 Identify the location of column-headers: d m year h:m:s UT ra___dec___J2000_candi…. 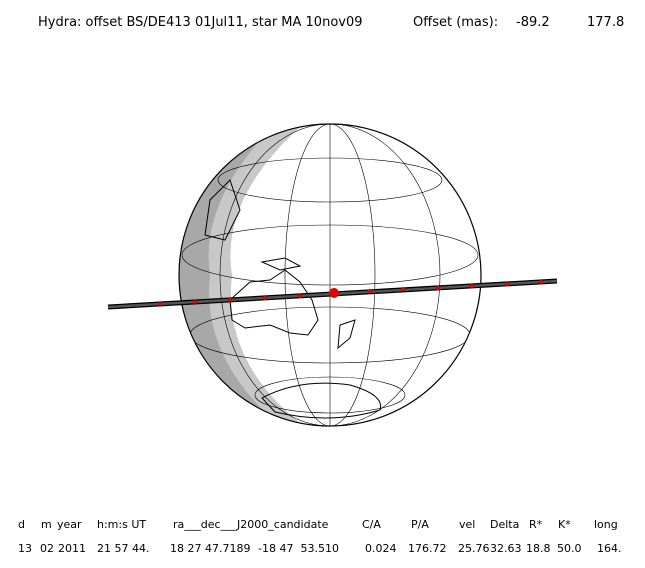
(318, 524).